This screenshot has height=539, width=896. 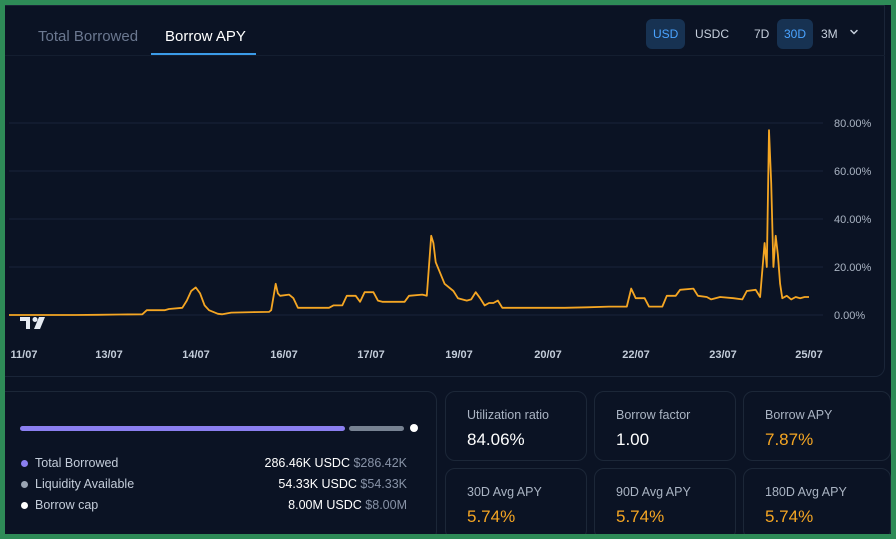 What do you see at coordinates (215, 486) in the screenshot?
I see `legend-liquidity-available: Liquidity Available 54.33K USDC $54.33K` at bounding box center [215, 486].